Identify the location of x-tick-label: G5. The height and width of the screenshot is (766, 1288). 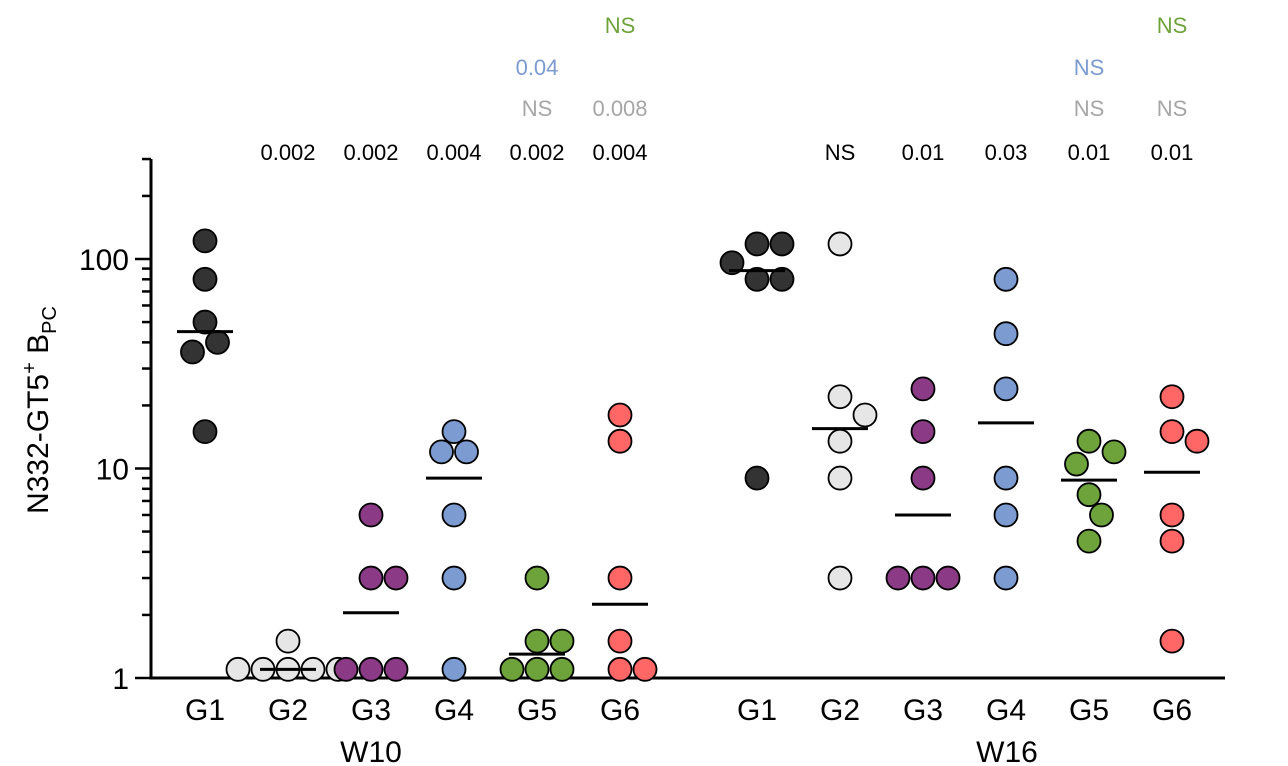
(537, 710).